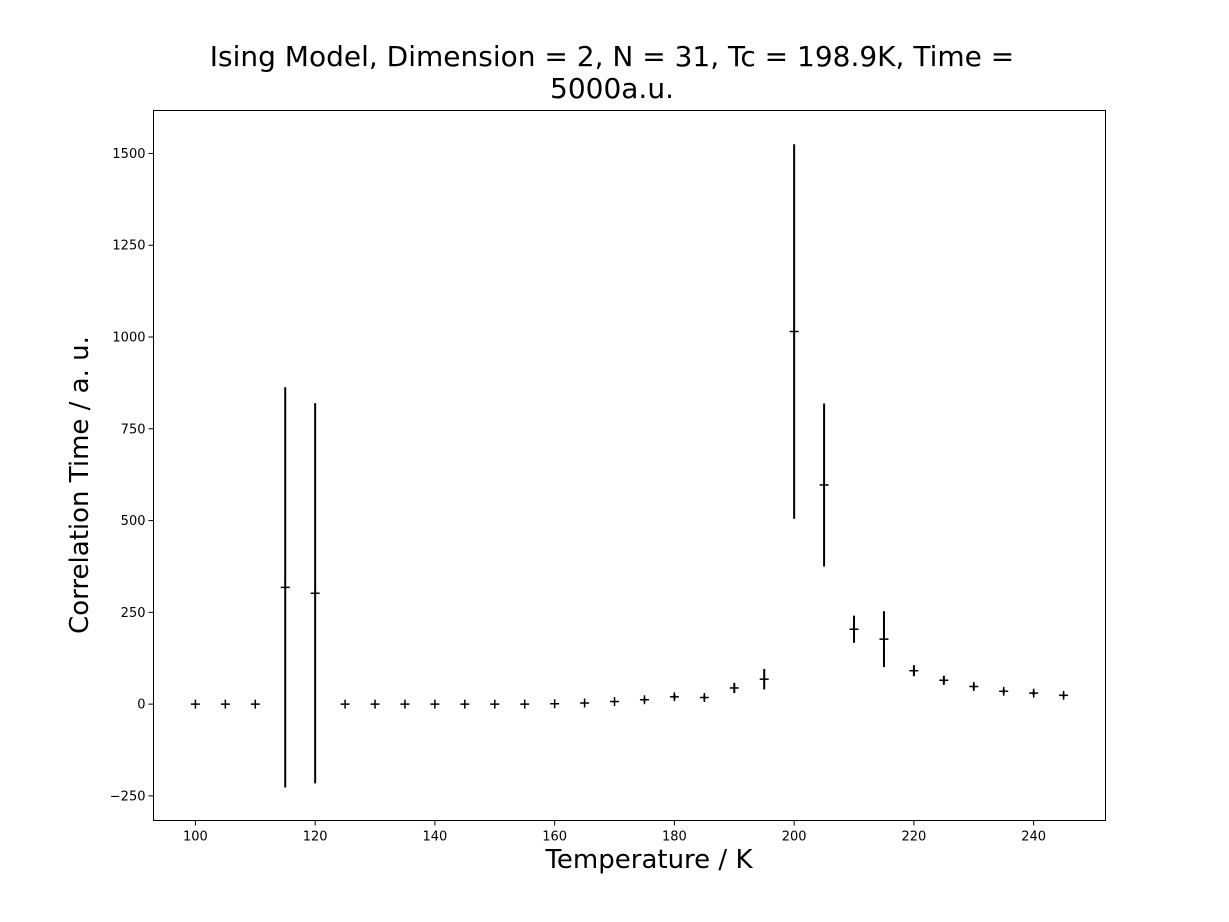  I want to click on y-tick-label: 1500, so click(128, 154).